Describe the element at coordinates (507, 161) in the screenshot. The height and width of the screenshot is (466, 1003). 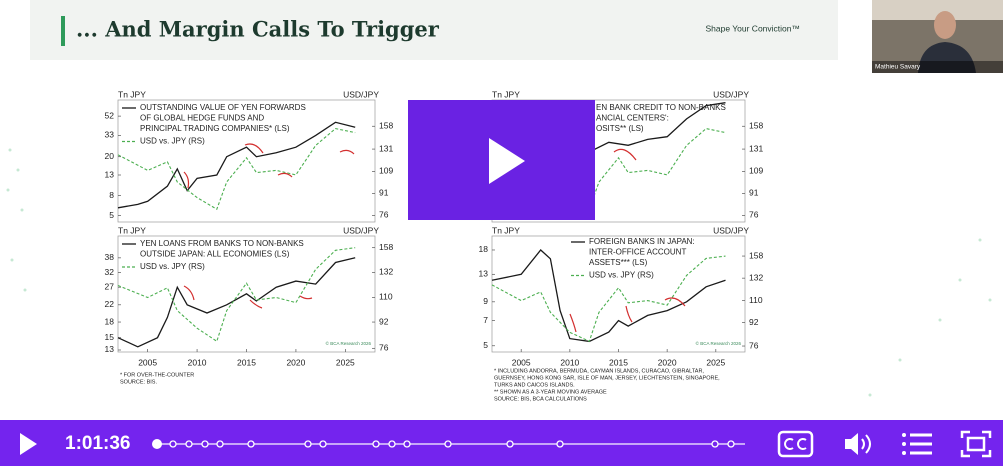
I see `play-overlay-icon` at that location.